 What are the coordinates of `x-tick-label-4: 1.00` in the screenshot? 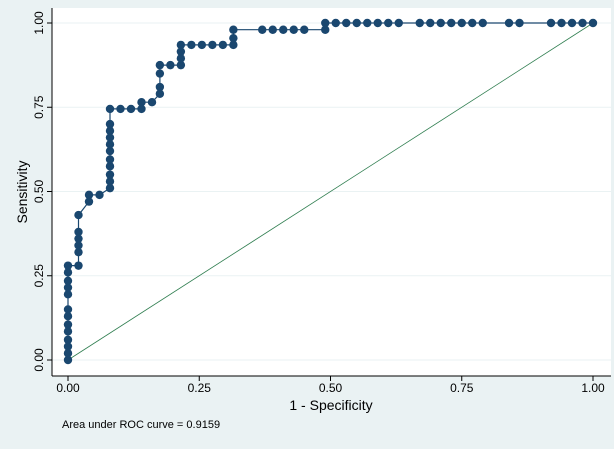 It's located at (593, 388).